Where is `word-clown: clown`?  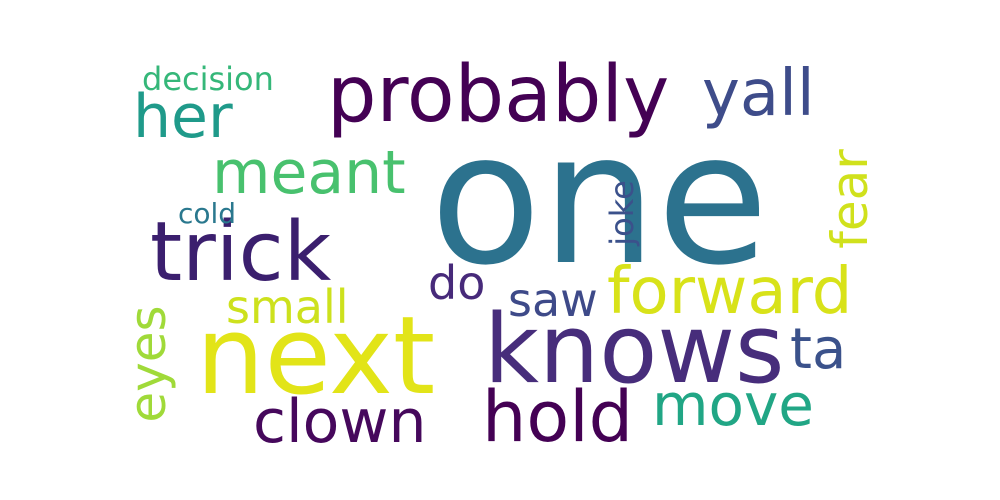
word-clown: clown is located at coordinates (340, 422).